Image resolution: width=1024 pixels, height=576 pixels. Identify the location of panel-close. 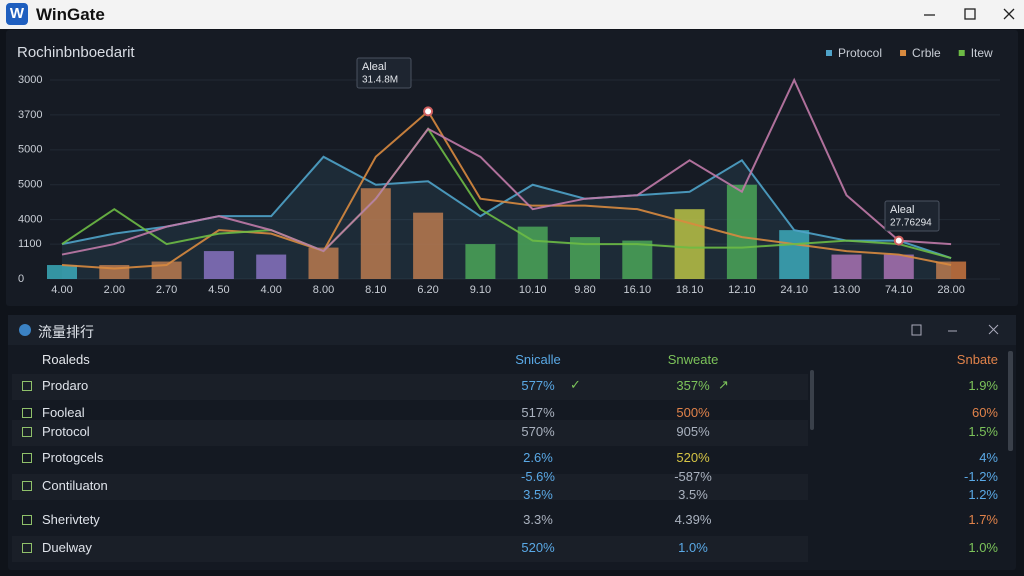
(993, 329).